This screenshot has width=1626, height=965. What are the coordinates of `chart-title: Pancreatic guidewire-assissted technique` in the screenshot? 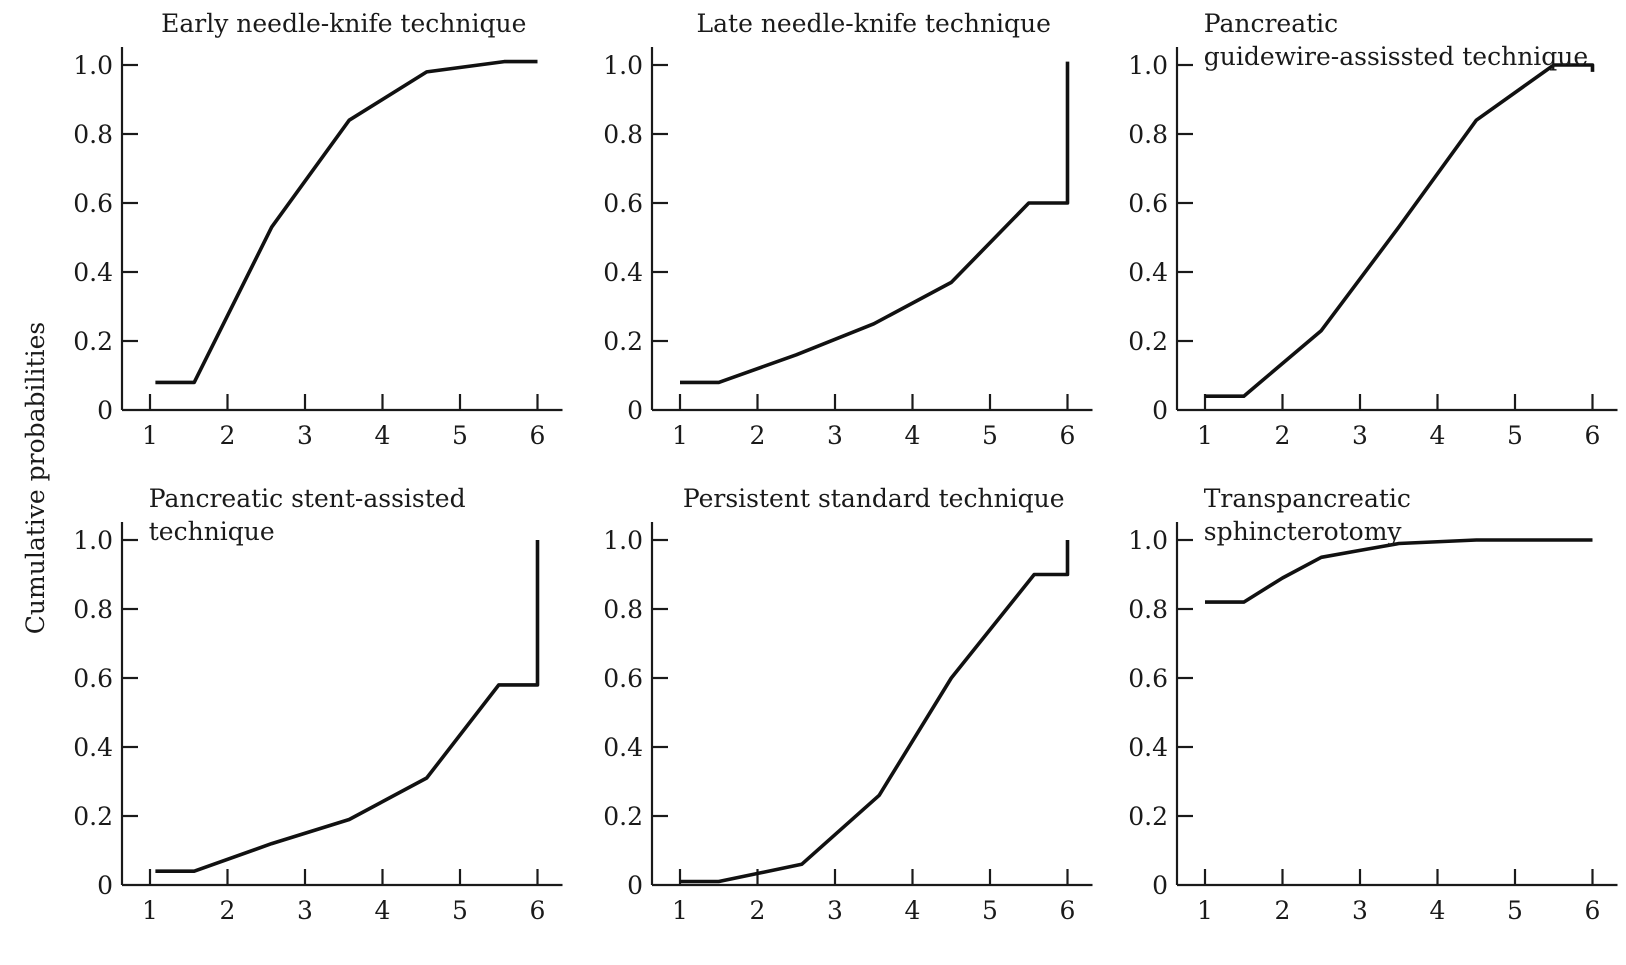 It's located at (1396, 40).